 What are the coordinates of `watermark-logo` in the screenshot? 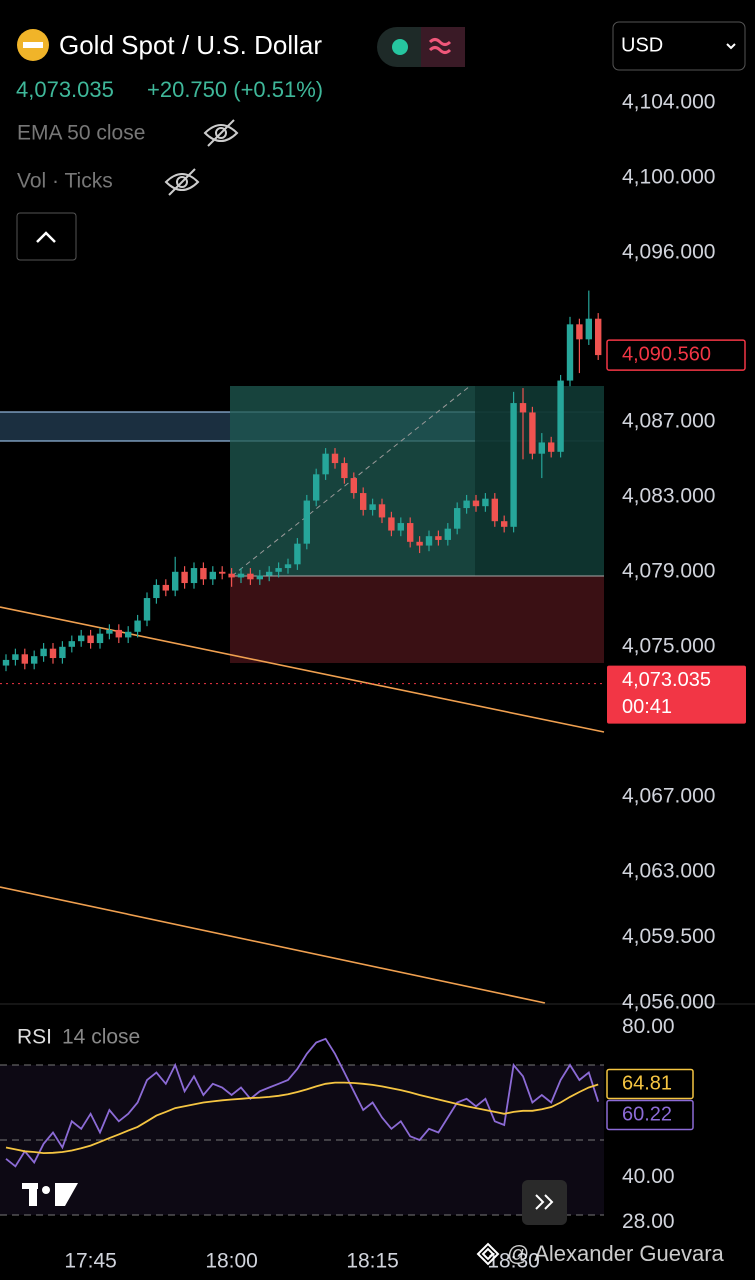 It's located at (488, 1254).